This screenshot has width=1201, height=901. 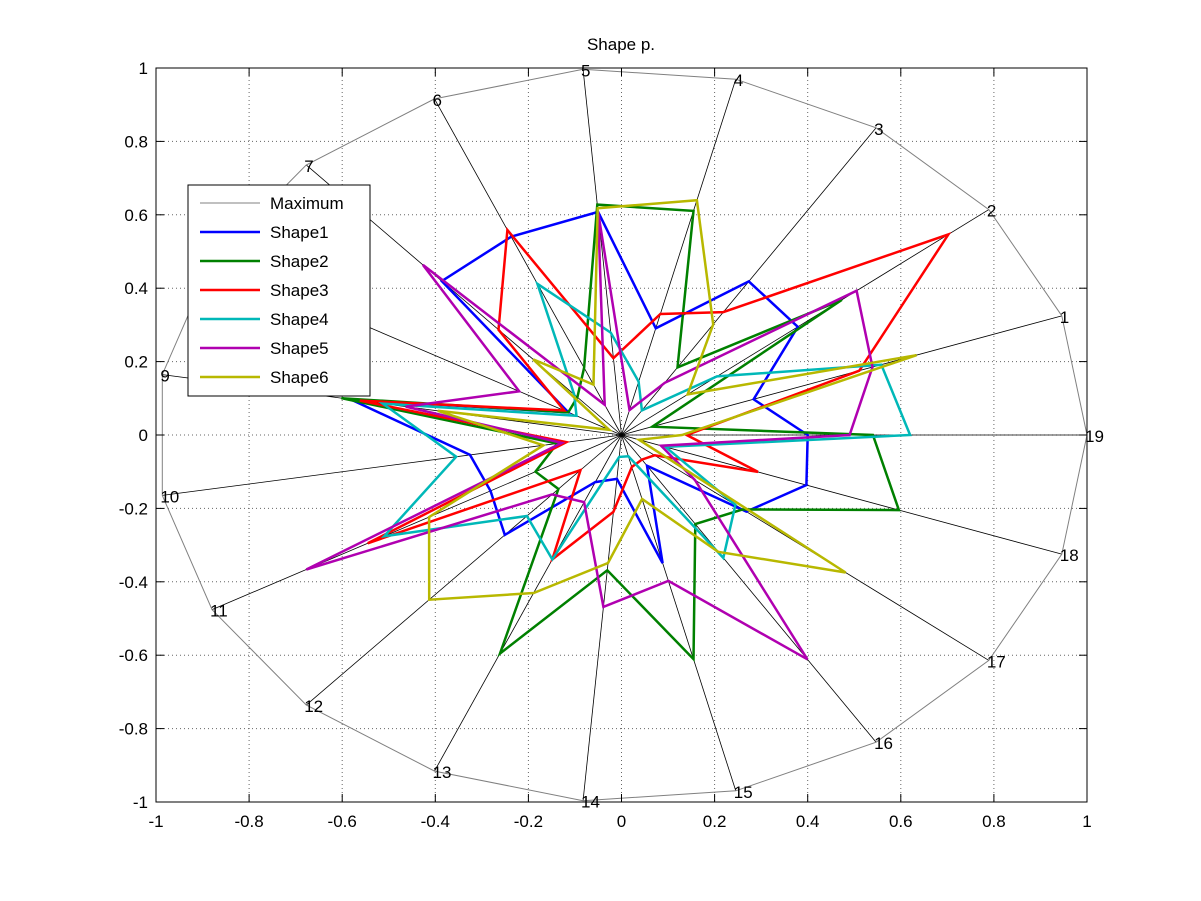 I want to click on y-tick-label: 0, so click(x=143, y=435).